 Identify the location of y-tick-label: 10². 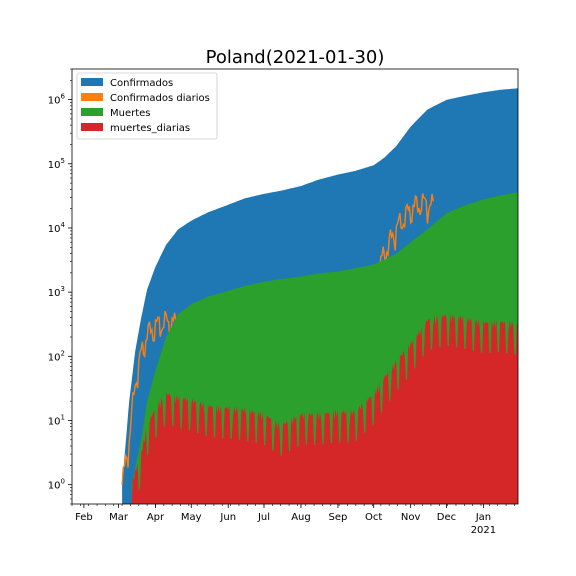
(56, 356).